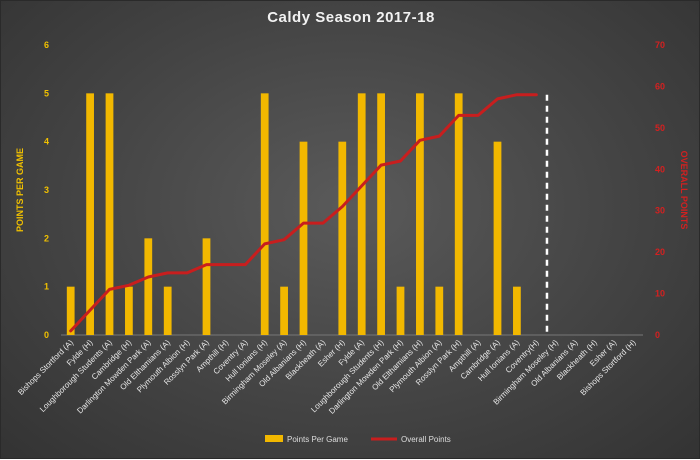  I want to click on y2-axis-title: OVERALL POINTS, so click(684, 190).